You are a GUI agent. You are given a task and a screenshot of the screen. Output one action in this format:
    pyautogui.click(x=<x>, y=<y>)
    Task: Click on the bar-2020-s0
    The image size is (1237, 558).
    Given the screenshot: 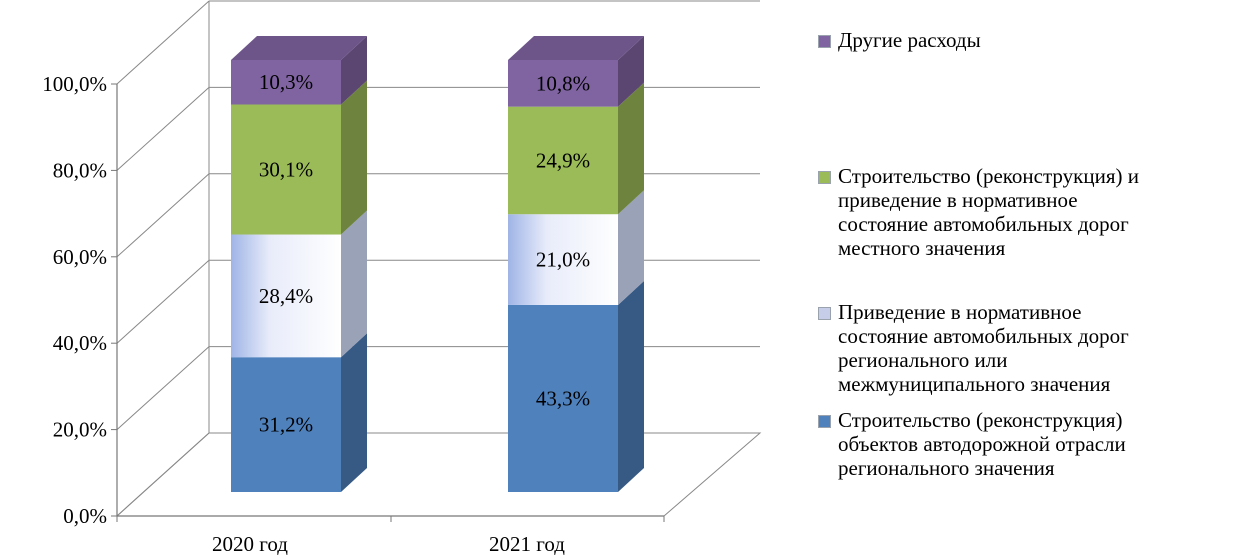 What is the action you would take?
    pyautogui.click(x=286, y=424)
    